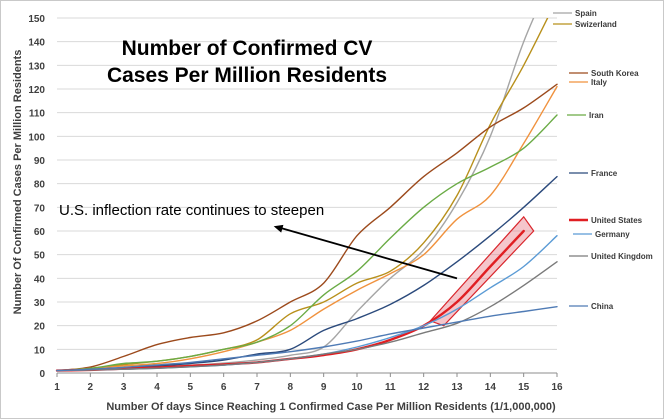 Image resolution: width=664 pixels, height=419 pixels. What do you see at coordinates (612, 234) in the screenshot?
I see `legend-label-germany: Germany` at bounding box center [612, 234].